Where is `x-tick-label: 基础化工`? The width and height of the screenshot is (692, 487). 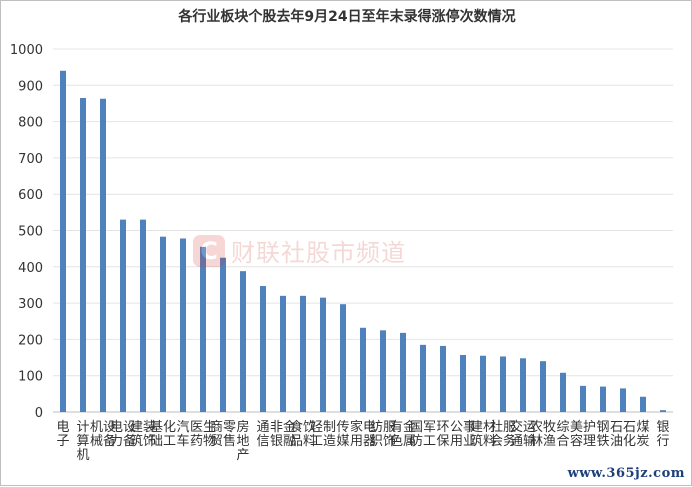
x-tick-label: 基础化工 is located at coordinates (163, 434).